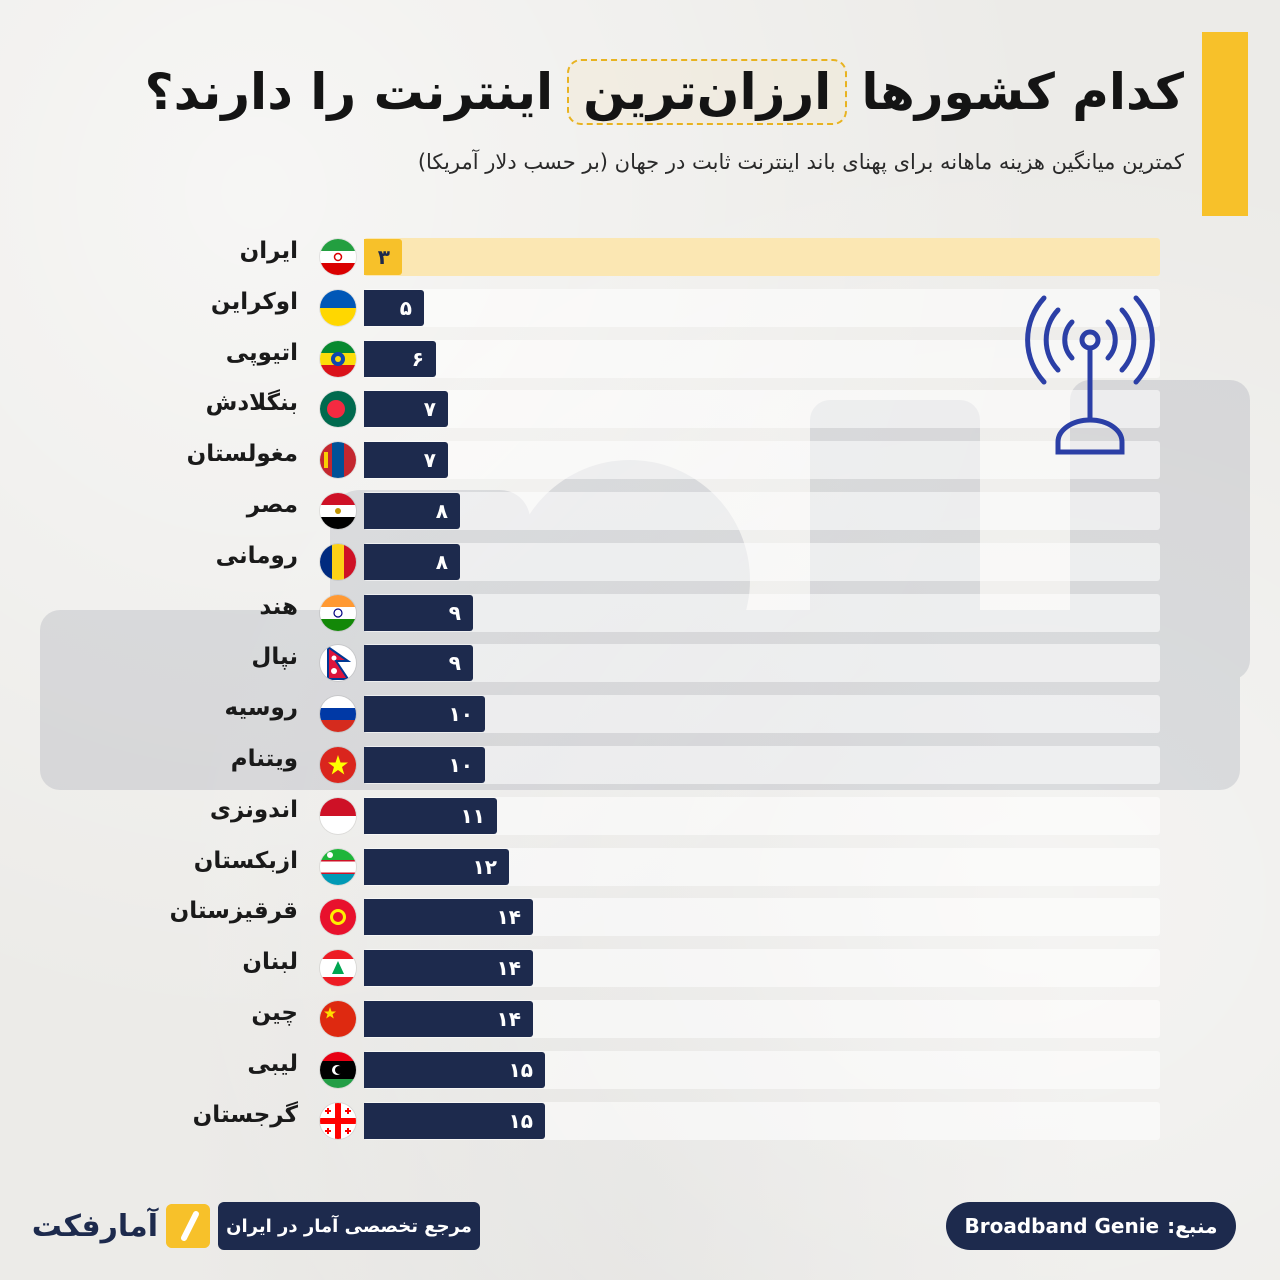  I want to click on title-highlight: ارزان‌ترین, so click(707, 92).